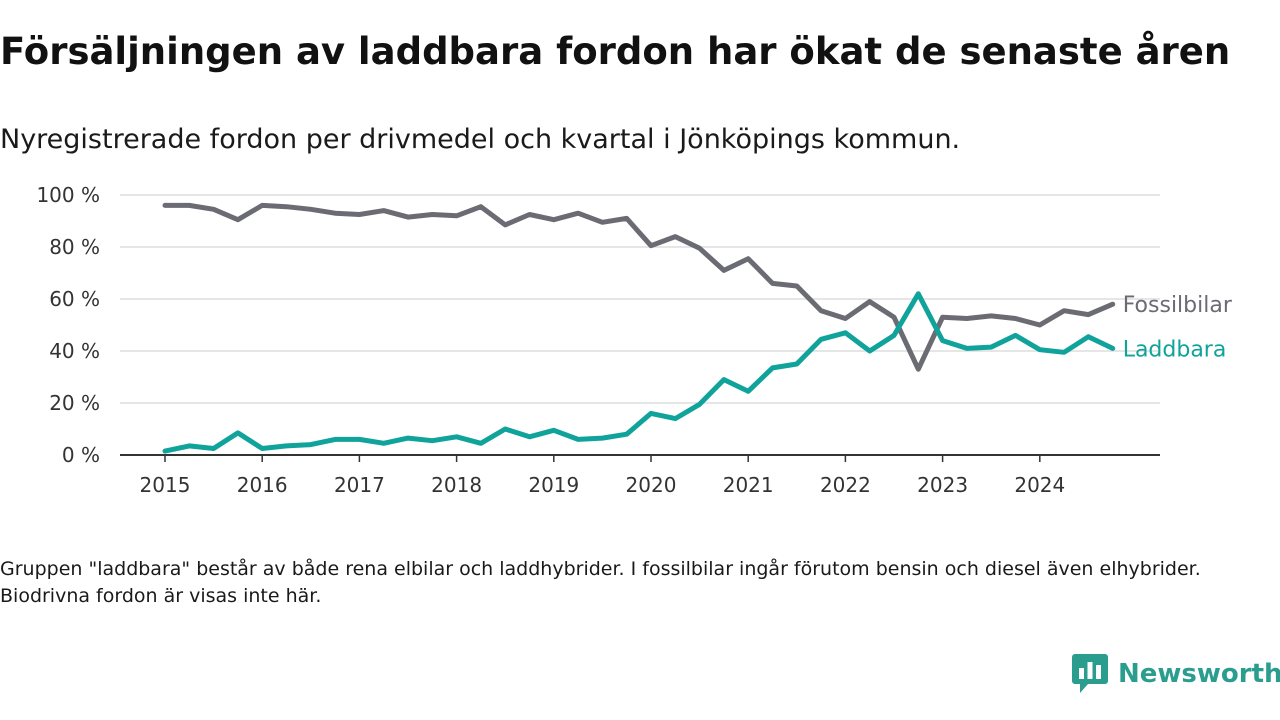 The image size is (1280, 720). I want to click on x-tick-label: 2024, so click(1039, 485).